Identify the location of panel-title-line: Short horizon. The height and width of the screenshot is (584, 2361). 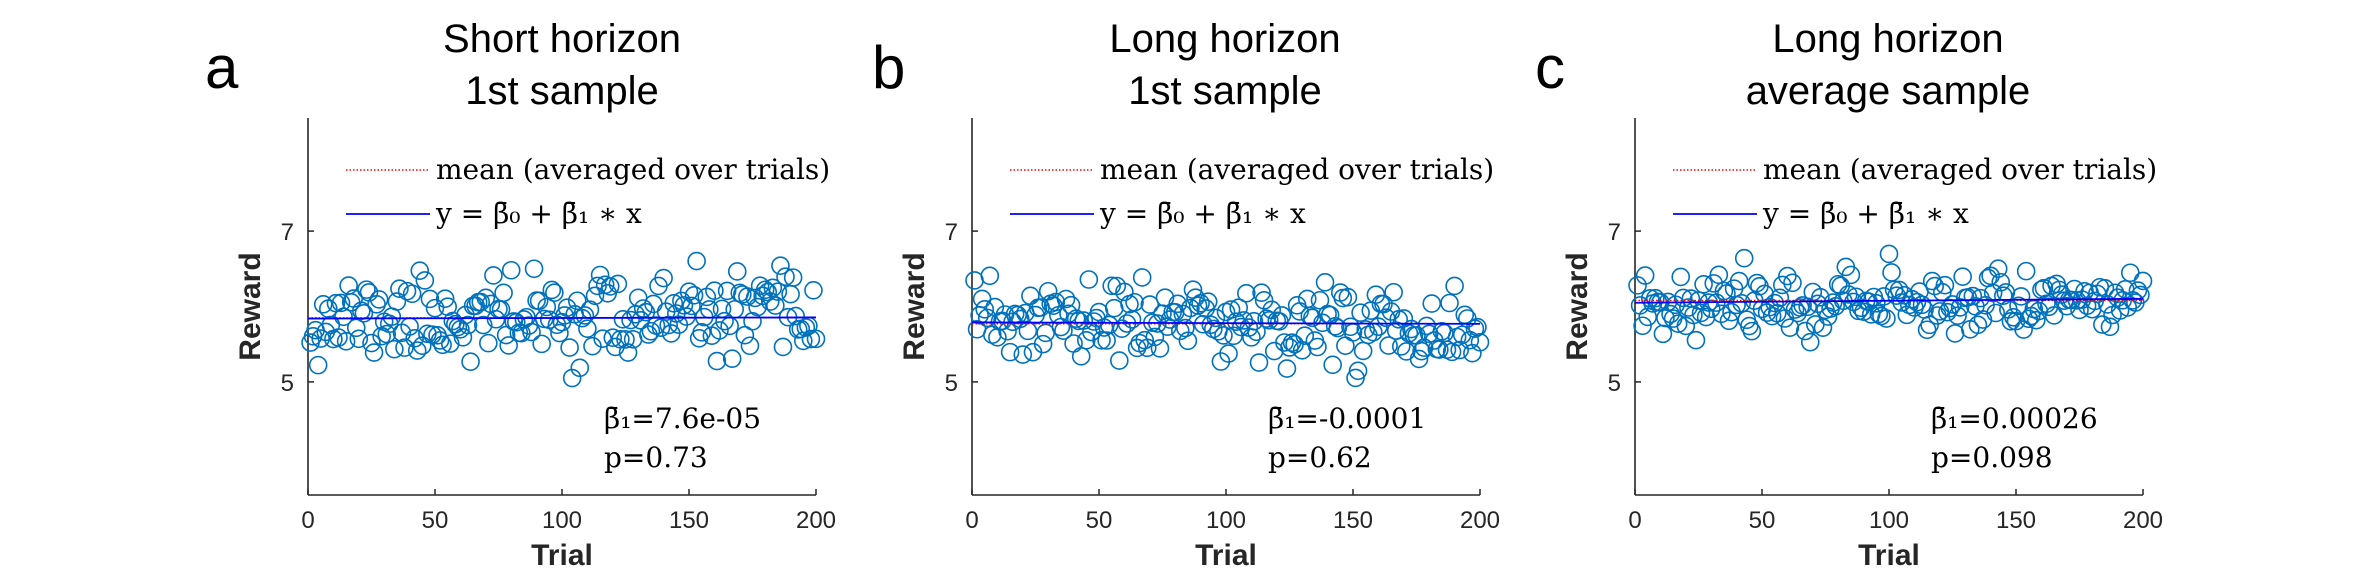
(562, 39).